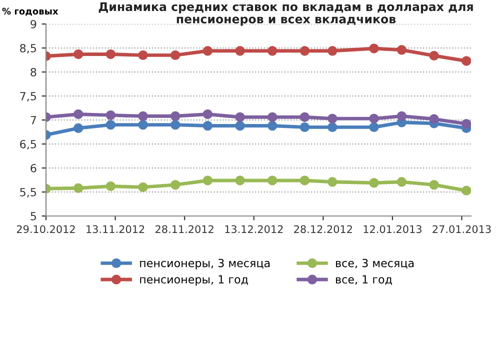 This screenshot has height=337, width=496. I want to click on y-tick-label: 8,5, so click(28, 49).